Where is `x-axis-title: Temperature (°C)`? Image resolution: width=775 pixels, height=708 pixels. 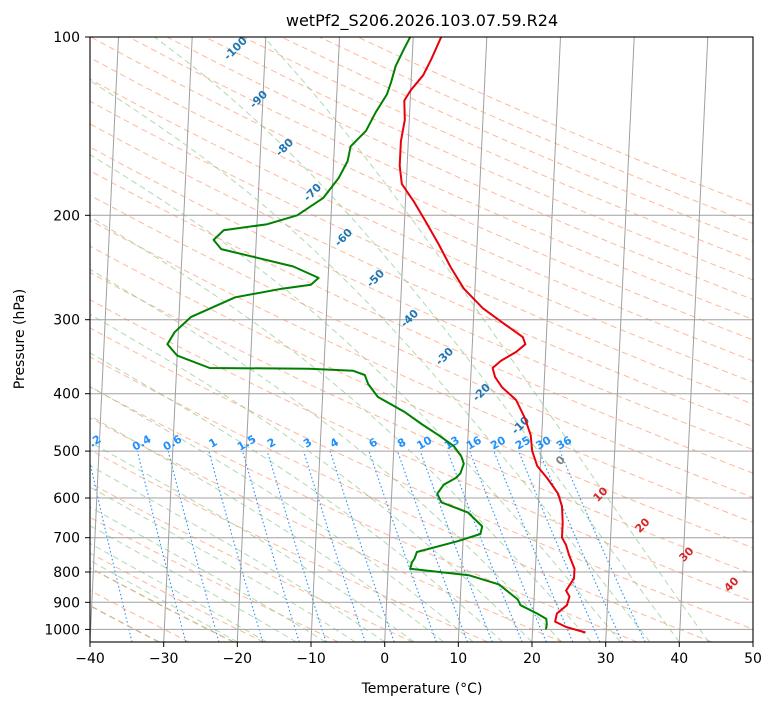 x-axis-title: Temperature (°C) is located at coordinates (422, 689).